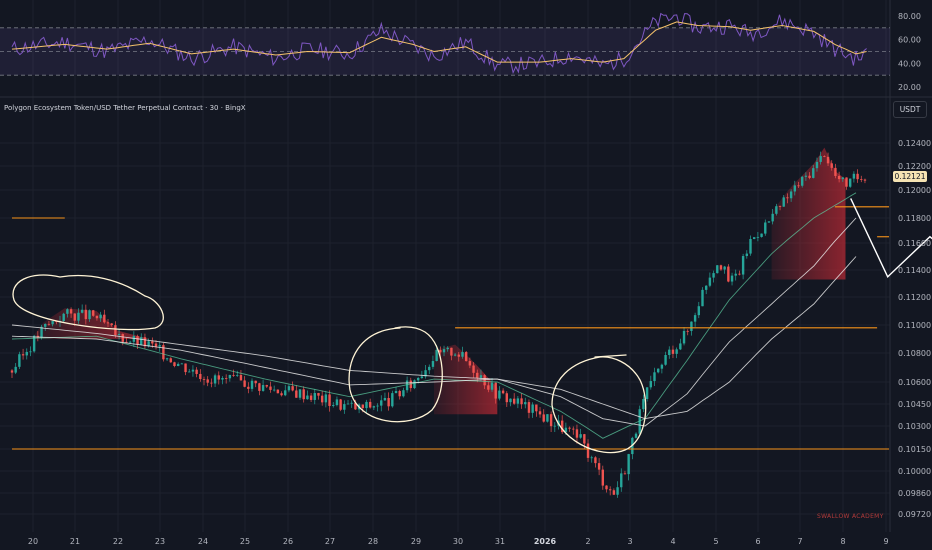 This screenshot has height=550, width=932. I want to click on price-tick-label: 0.12000, so click(914, 190).